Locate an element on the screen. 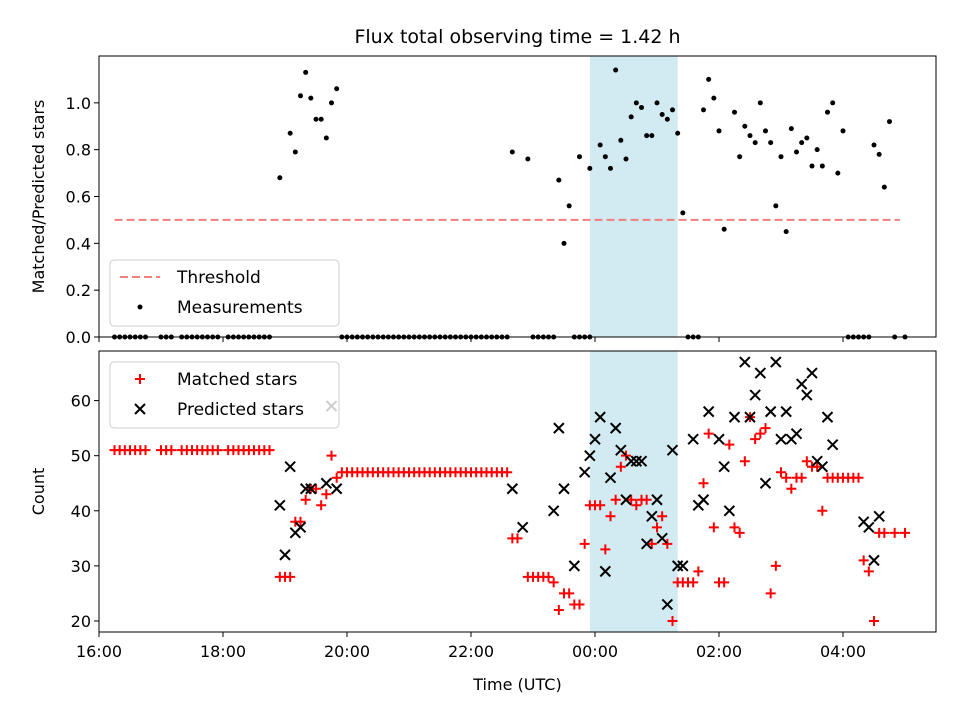  y-tick-label: 60 is located at coordinates (81, 401).